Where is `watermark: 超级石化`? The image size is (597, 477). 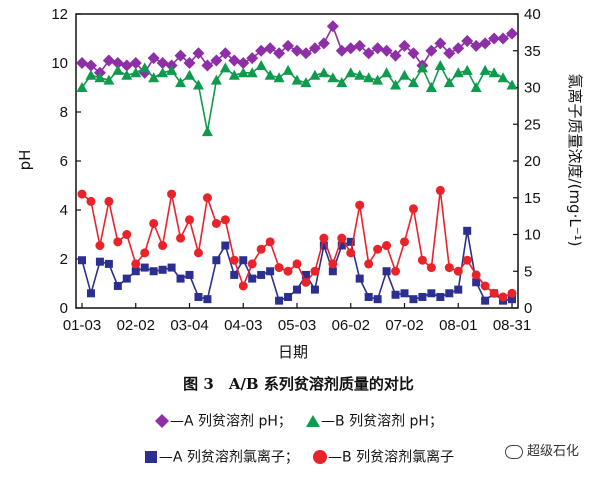 watermark: 超级石化 is located at coordinates (541, 449).